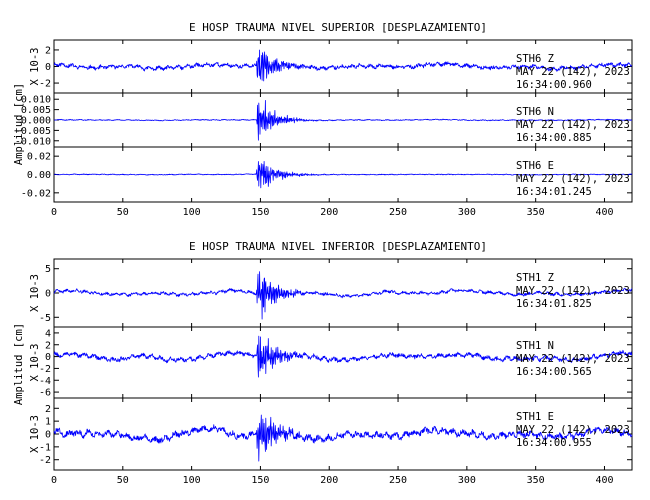 The image size is (650, 500). I want to click on lower-panel-sth1-e-date-label: MAY 22 (142), 2023, so click(573, 430).